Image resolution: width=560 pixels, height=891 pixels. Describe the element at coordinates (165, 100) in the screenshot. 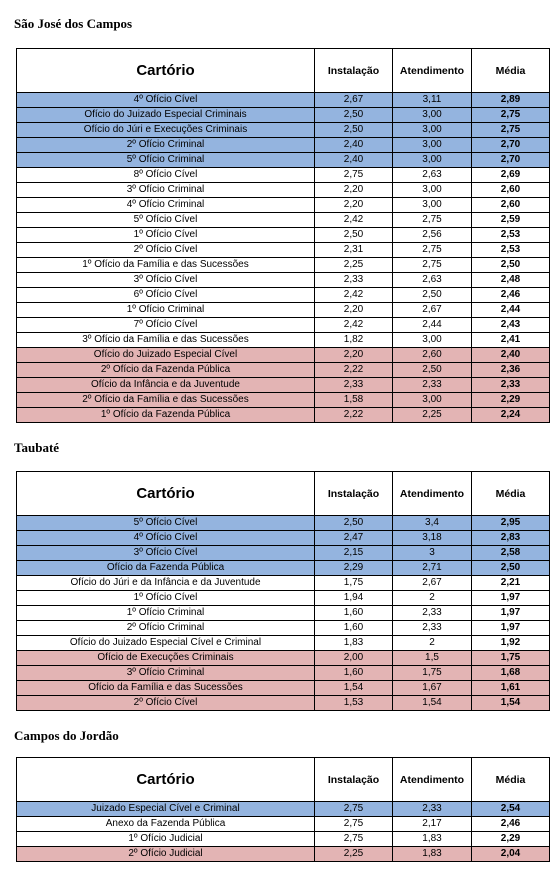

I see `cartorio-cell: 4º Ofício Cível` at that location.